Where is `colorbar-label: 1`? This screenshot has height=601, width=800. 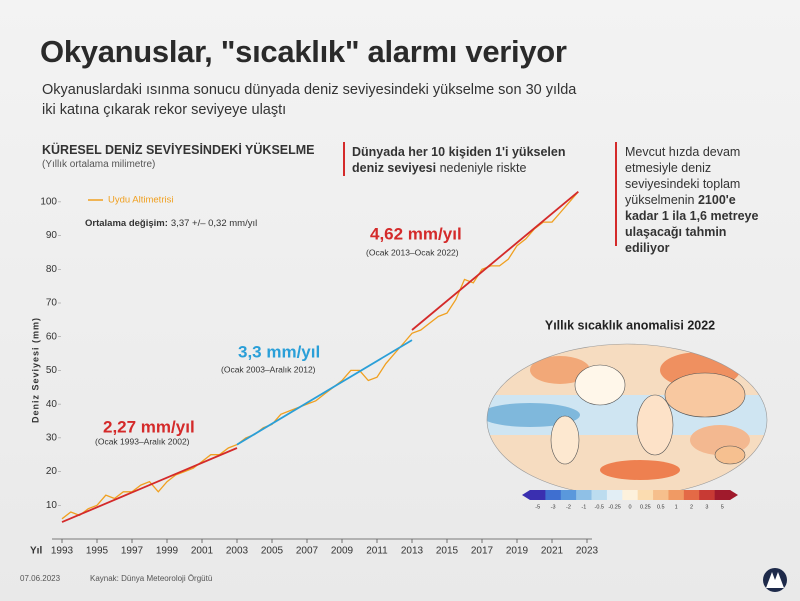 colorbar-label: 1 is located at coordinates (676, 507).